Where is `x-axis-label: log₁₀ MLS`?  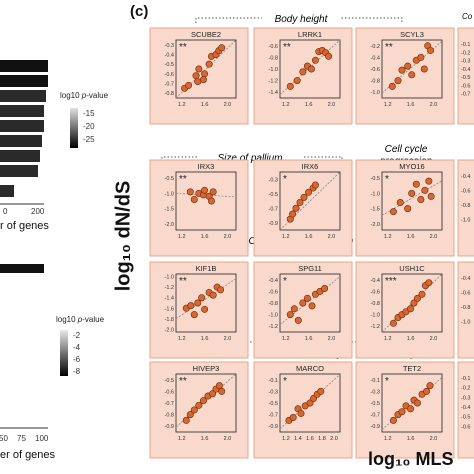 x-axis-label: log₁₀ MLS is located at coordinates (411, 459).